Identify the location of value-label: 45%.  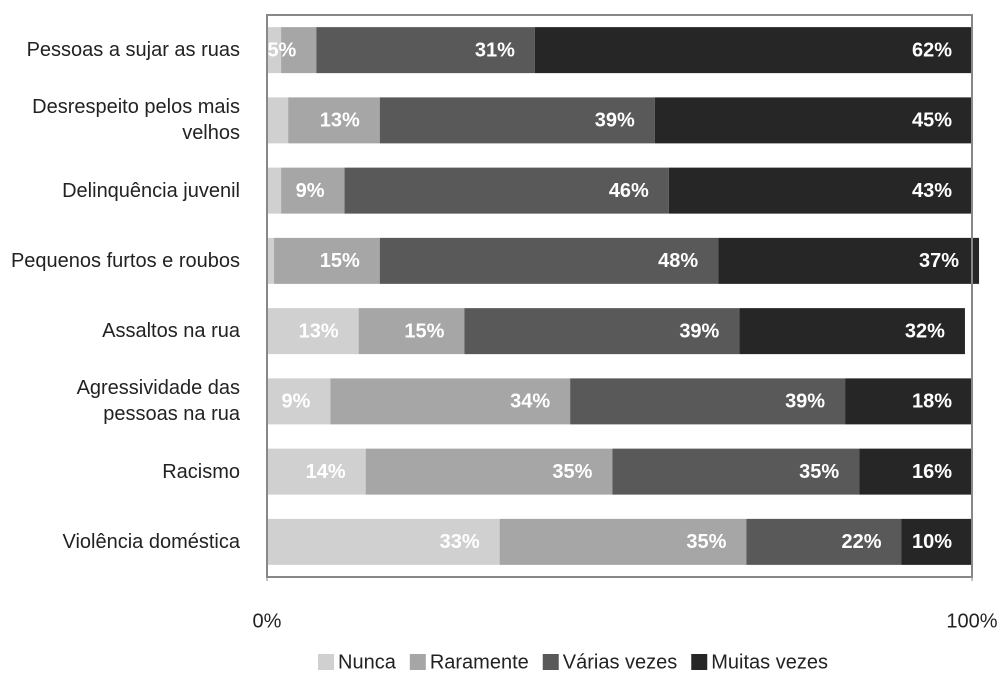
(932, 121).